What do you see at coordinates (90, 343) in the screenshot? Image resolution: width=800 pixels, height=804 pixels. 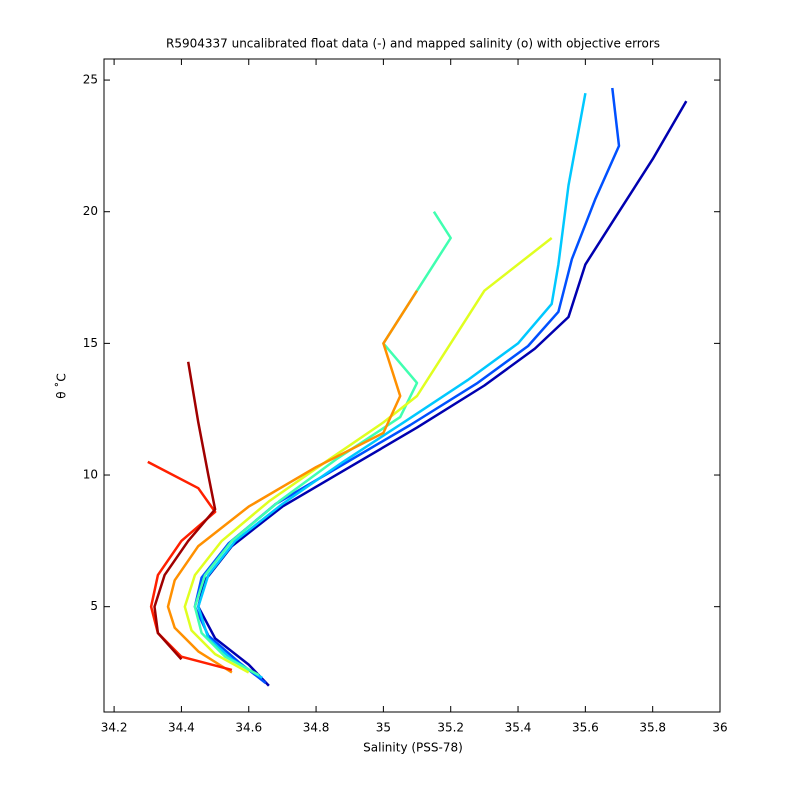 I see `y-tick-label: 15` at bounding box center [90, 343].